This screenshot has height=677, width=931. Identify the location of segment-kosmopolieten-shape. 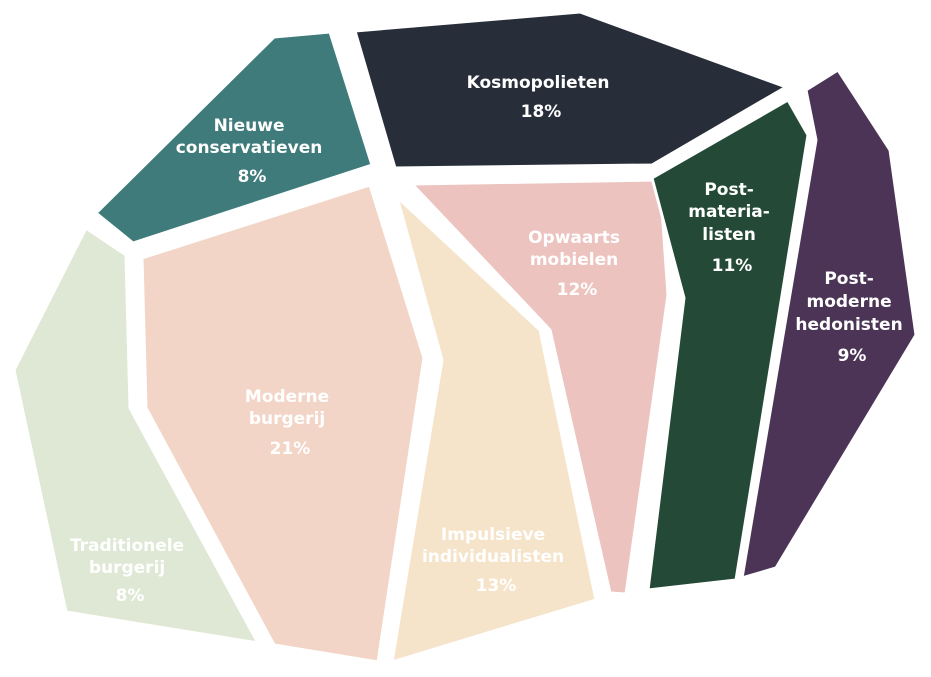
(570, 90).